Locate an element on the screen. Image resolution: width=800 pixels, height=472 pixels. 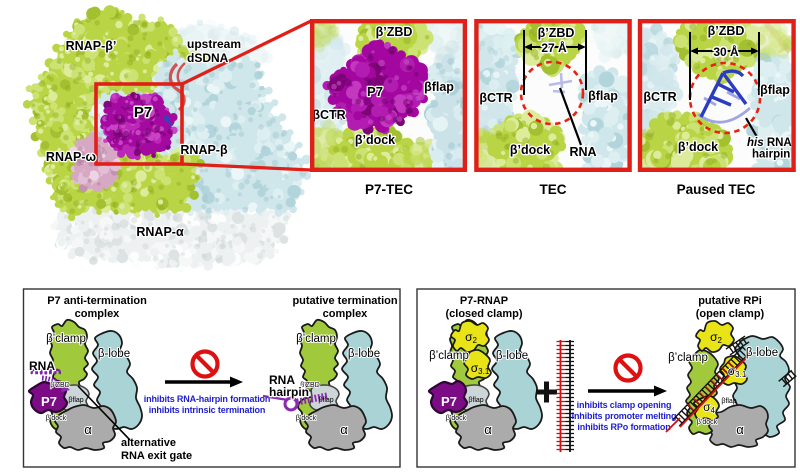
svg-text: RNAP-β’ is located at coordinates (91, 46).